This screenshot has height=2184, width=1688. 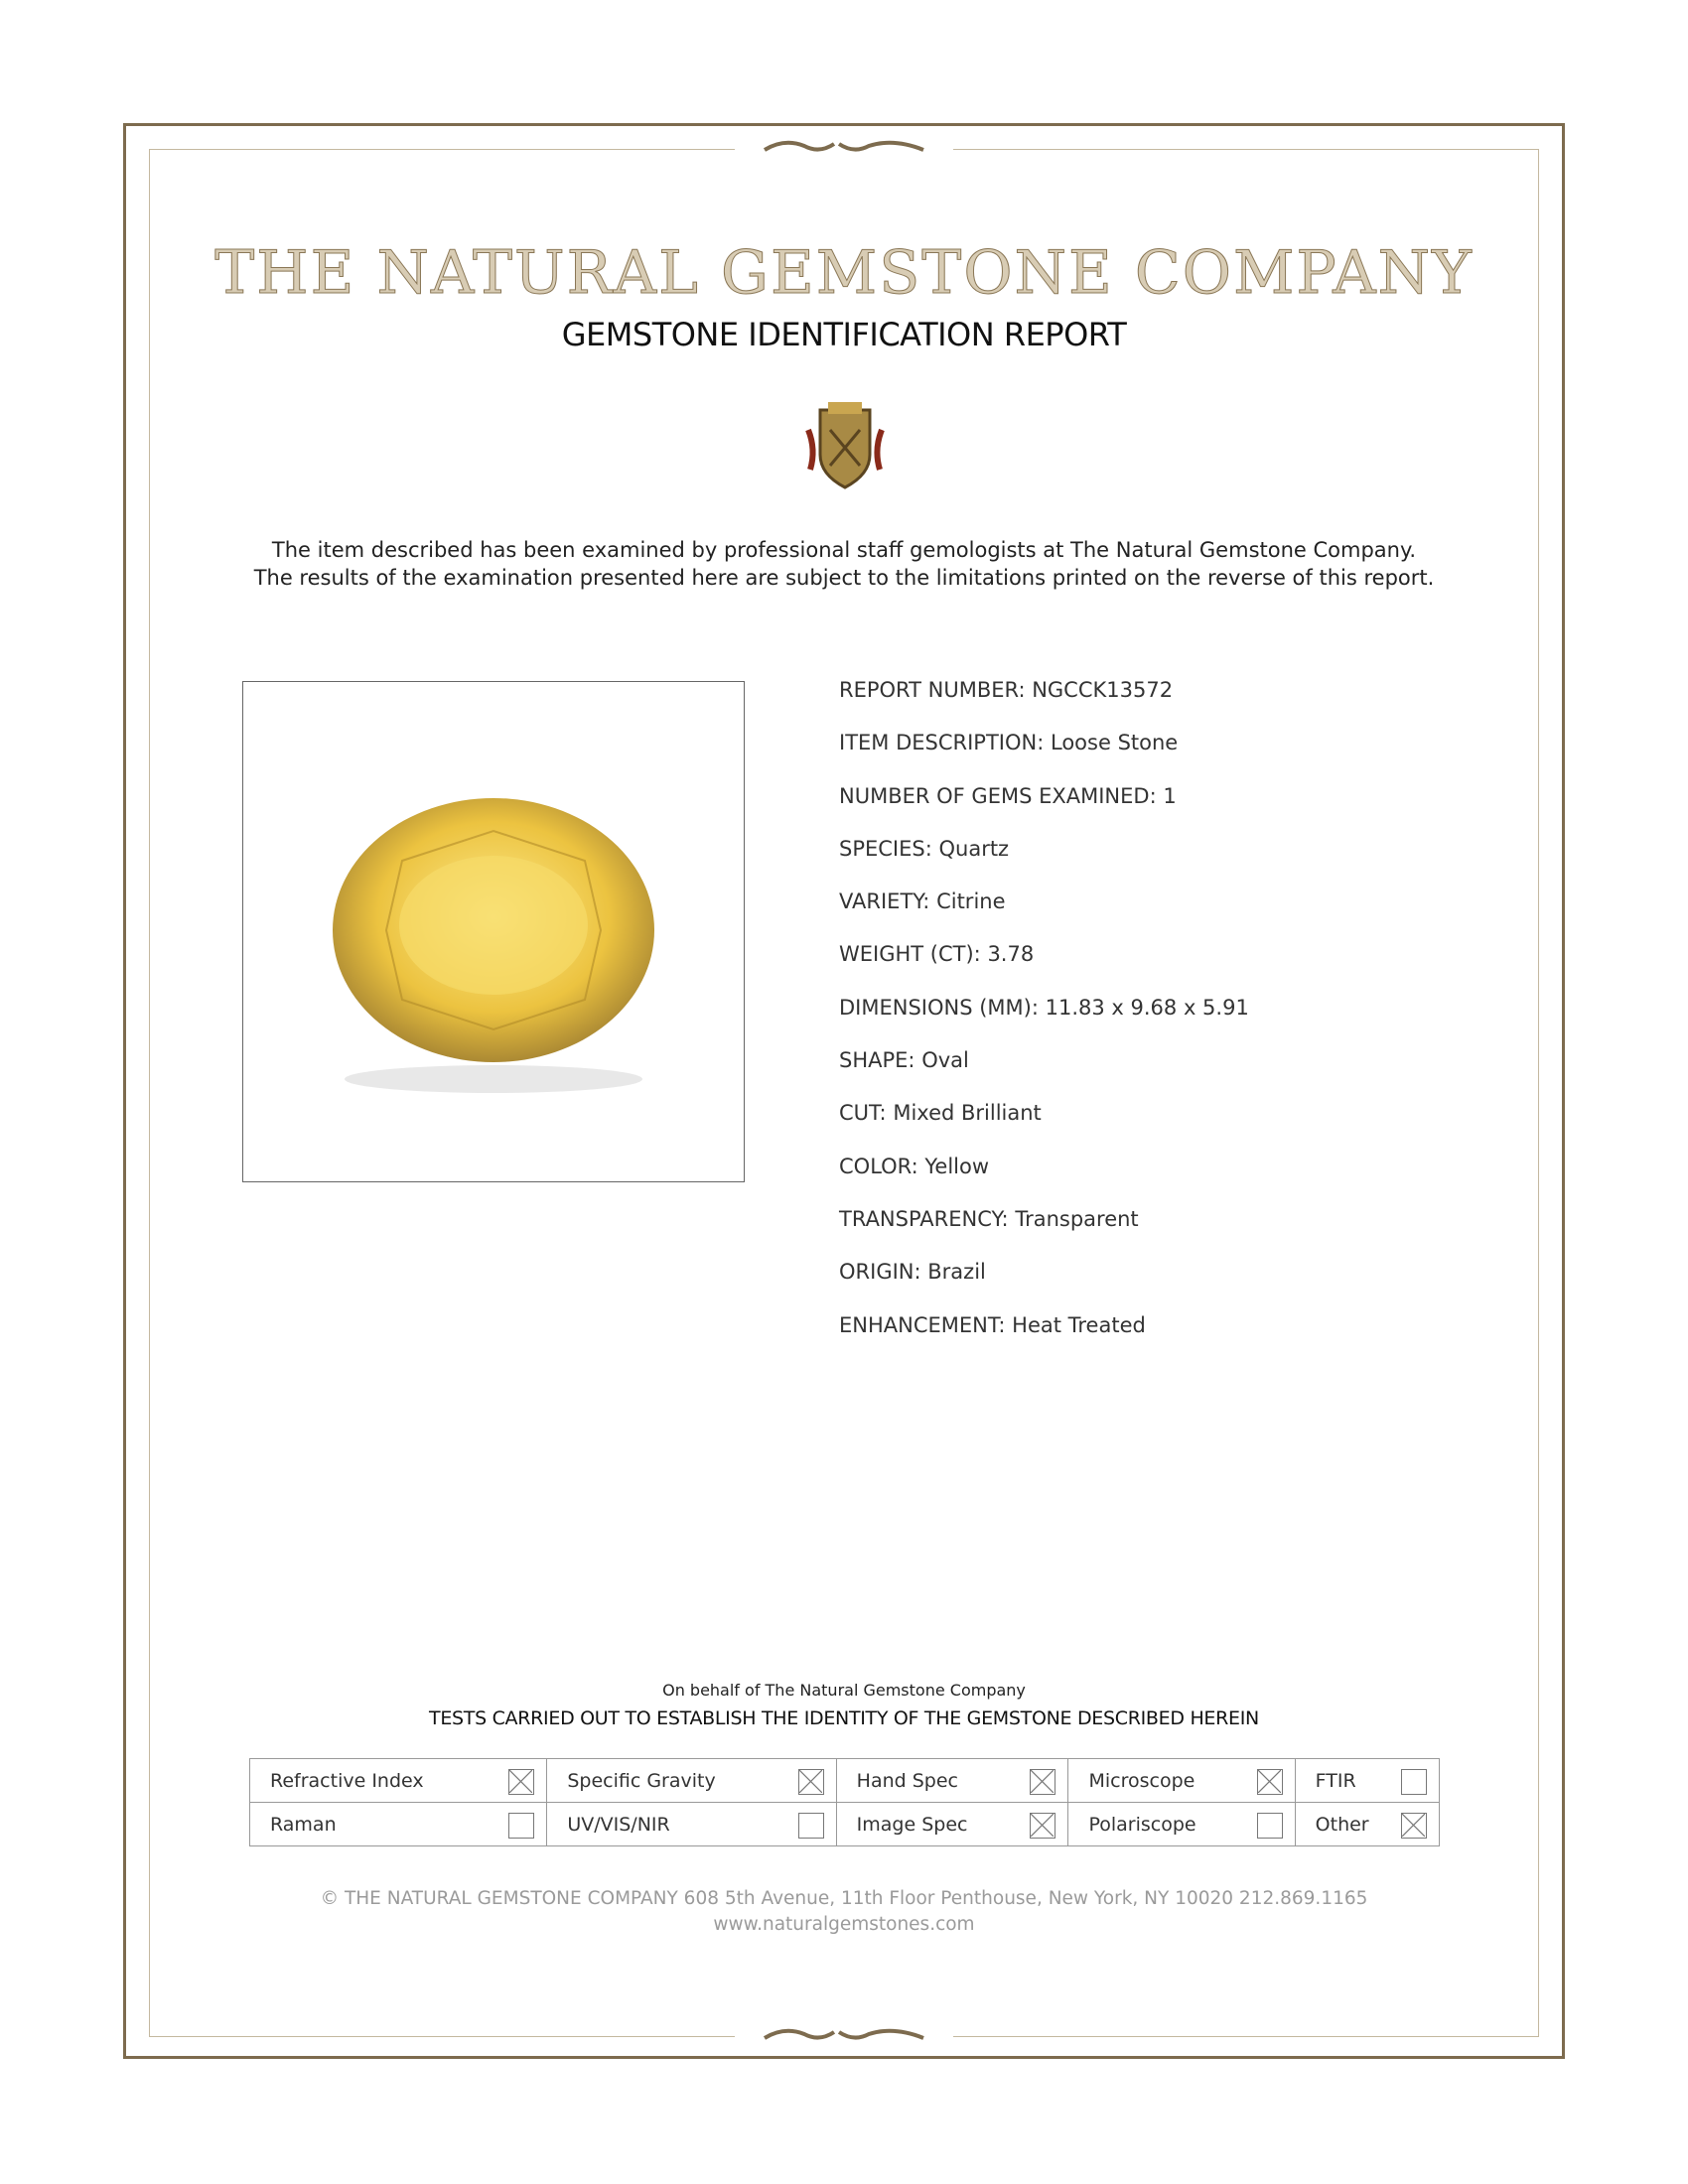 What do you see at coordinates (1367, 1780) in the screenshot?
I see `test-cell: FTIR` at bounding box center [1367, 1780].